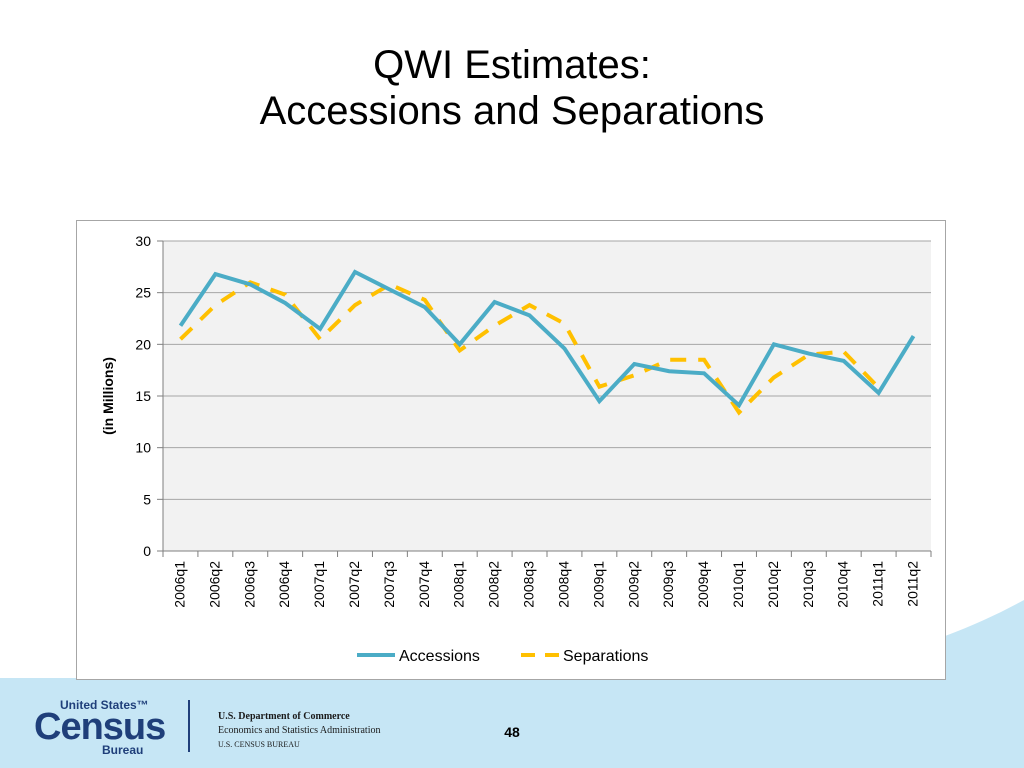  I want to click on x-tick-label: 2008q2, so click(494, 584).